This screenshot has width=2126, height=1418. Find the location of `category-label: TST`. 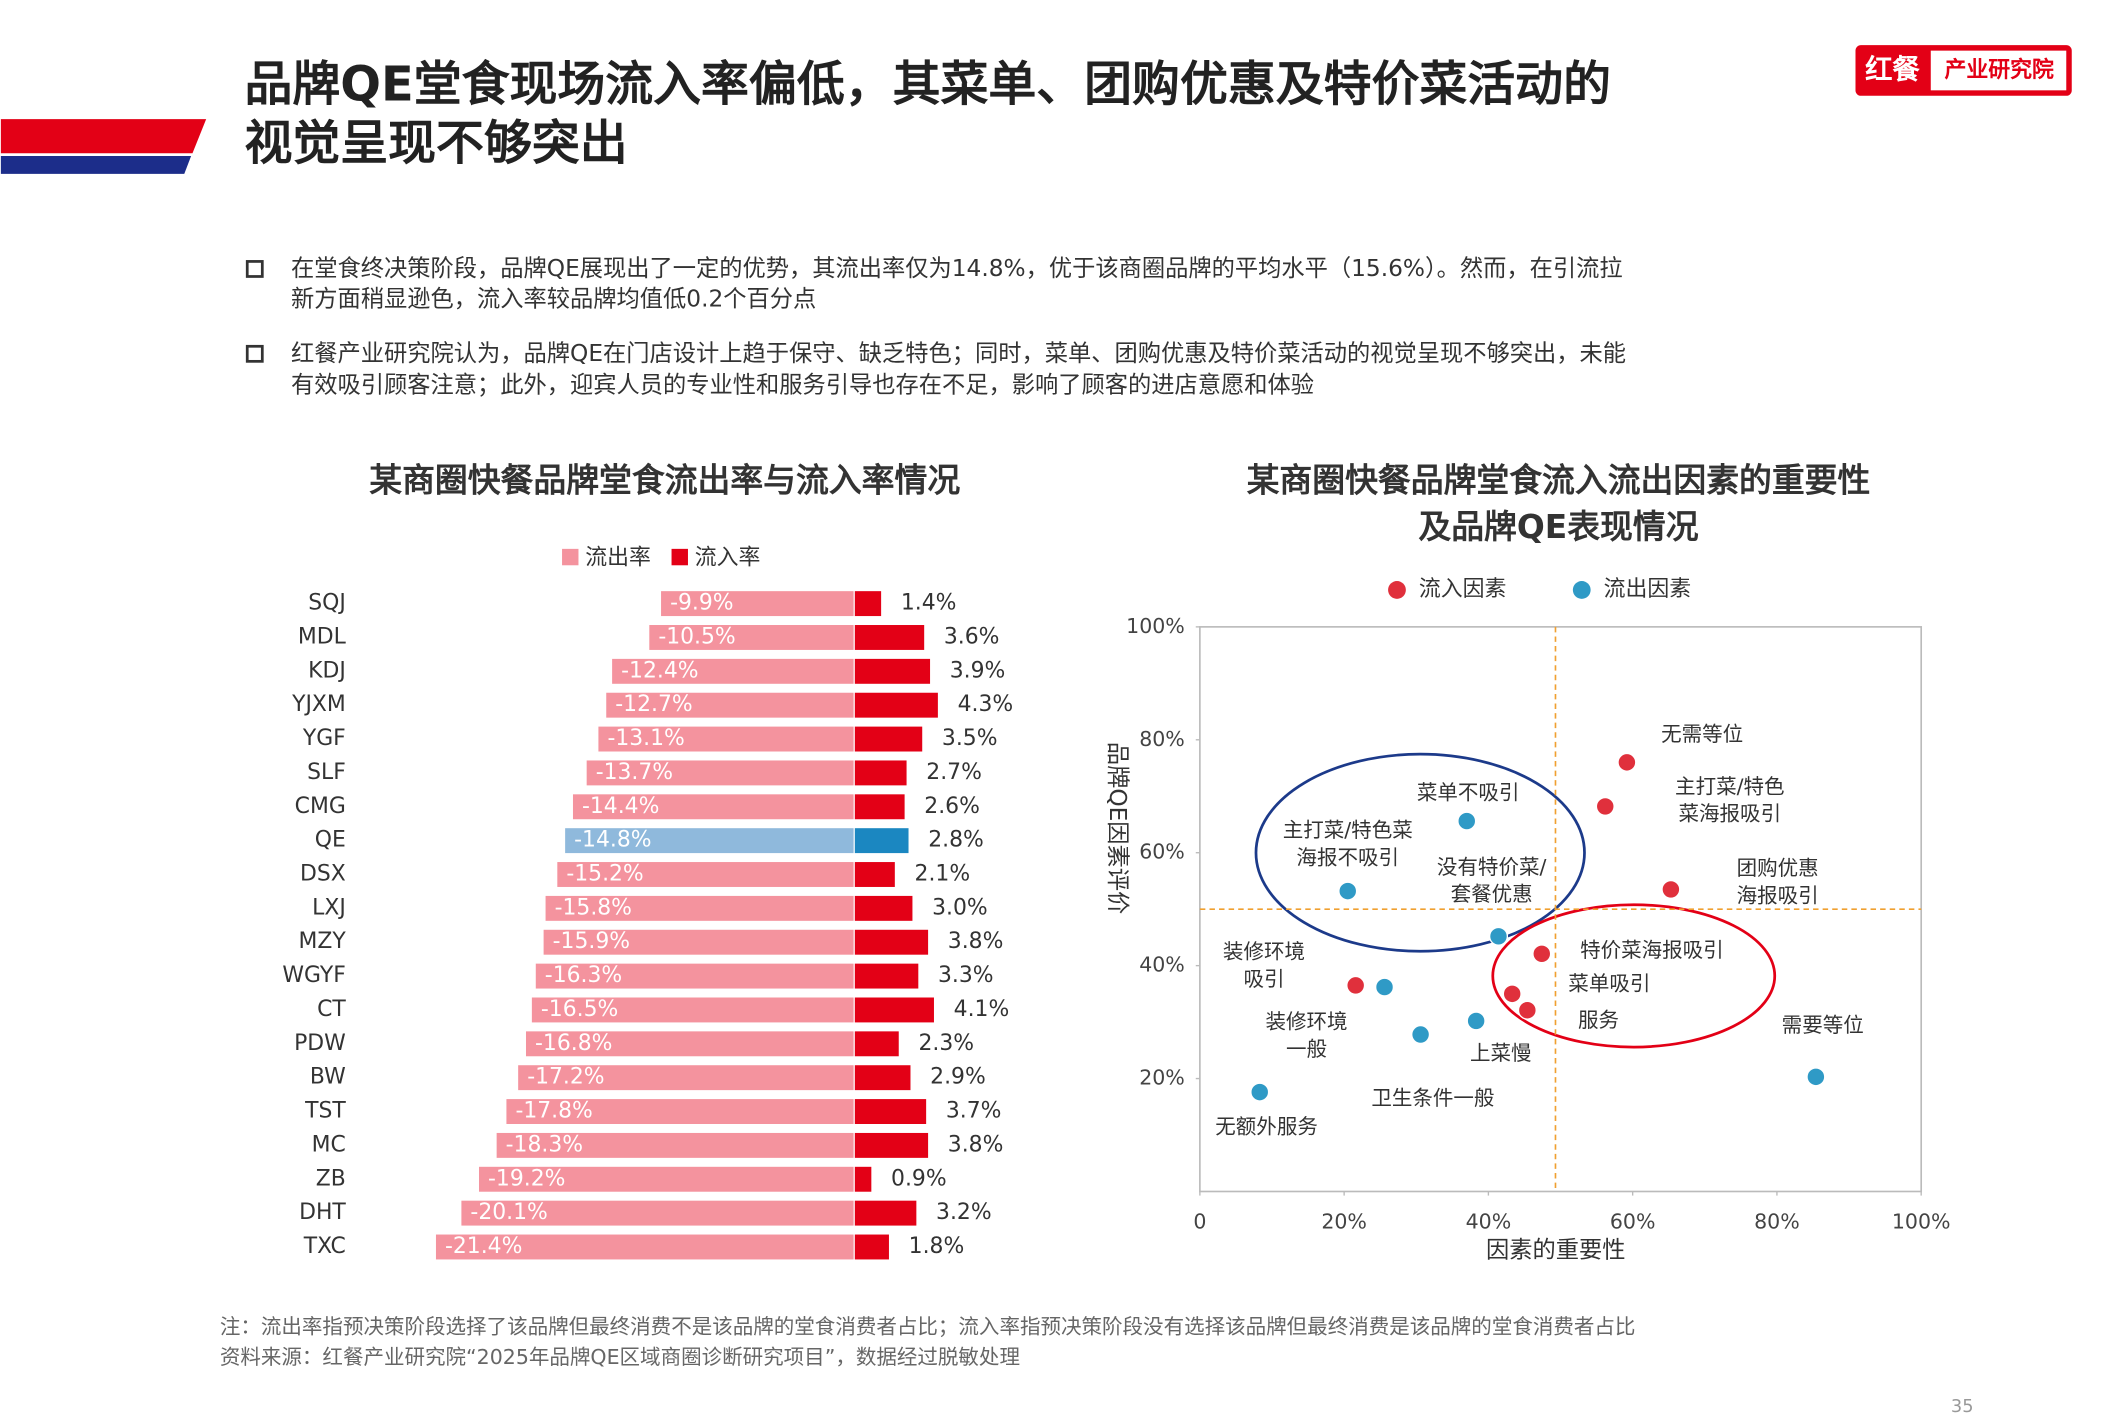

category-label: TST is located at coordinates (325, 1111).